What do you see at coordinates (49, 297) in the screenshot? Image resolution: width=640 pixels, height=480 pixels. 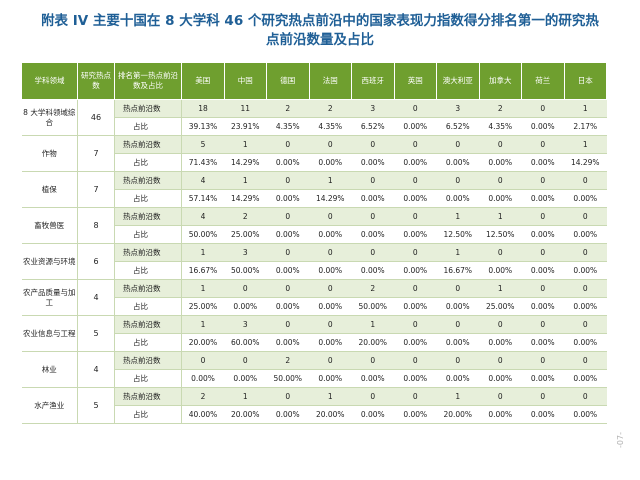 I see `field-cell: 农产品质量与加工` at bounding box center [49, 297].